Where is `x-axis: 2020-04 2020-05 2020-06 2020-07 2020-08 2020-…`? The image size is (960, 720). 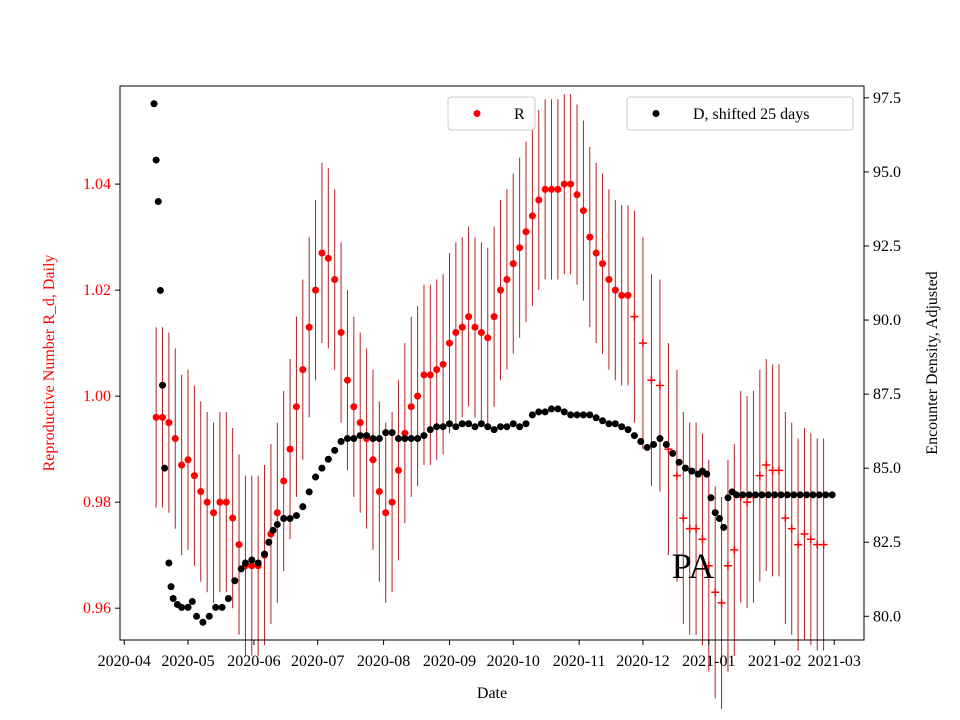
x-axis: 2020-04 2020-05 2020-06 2020-07 2020-08 2020-… is located at coordinates (479, 655).